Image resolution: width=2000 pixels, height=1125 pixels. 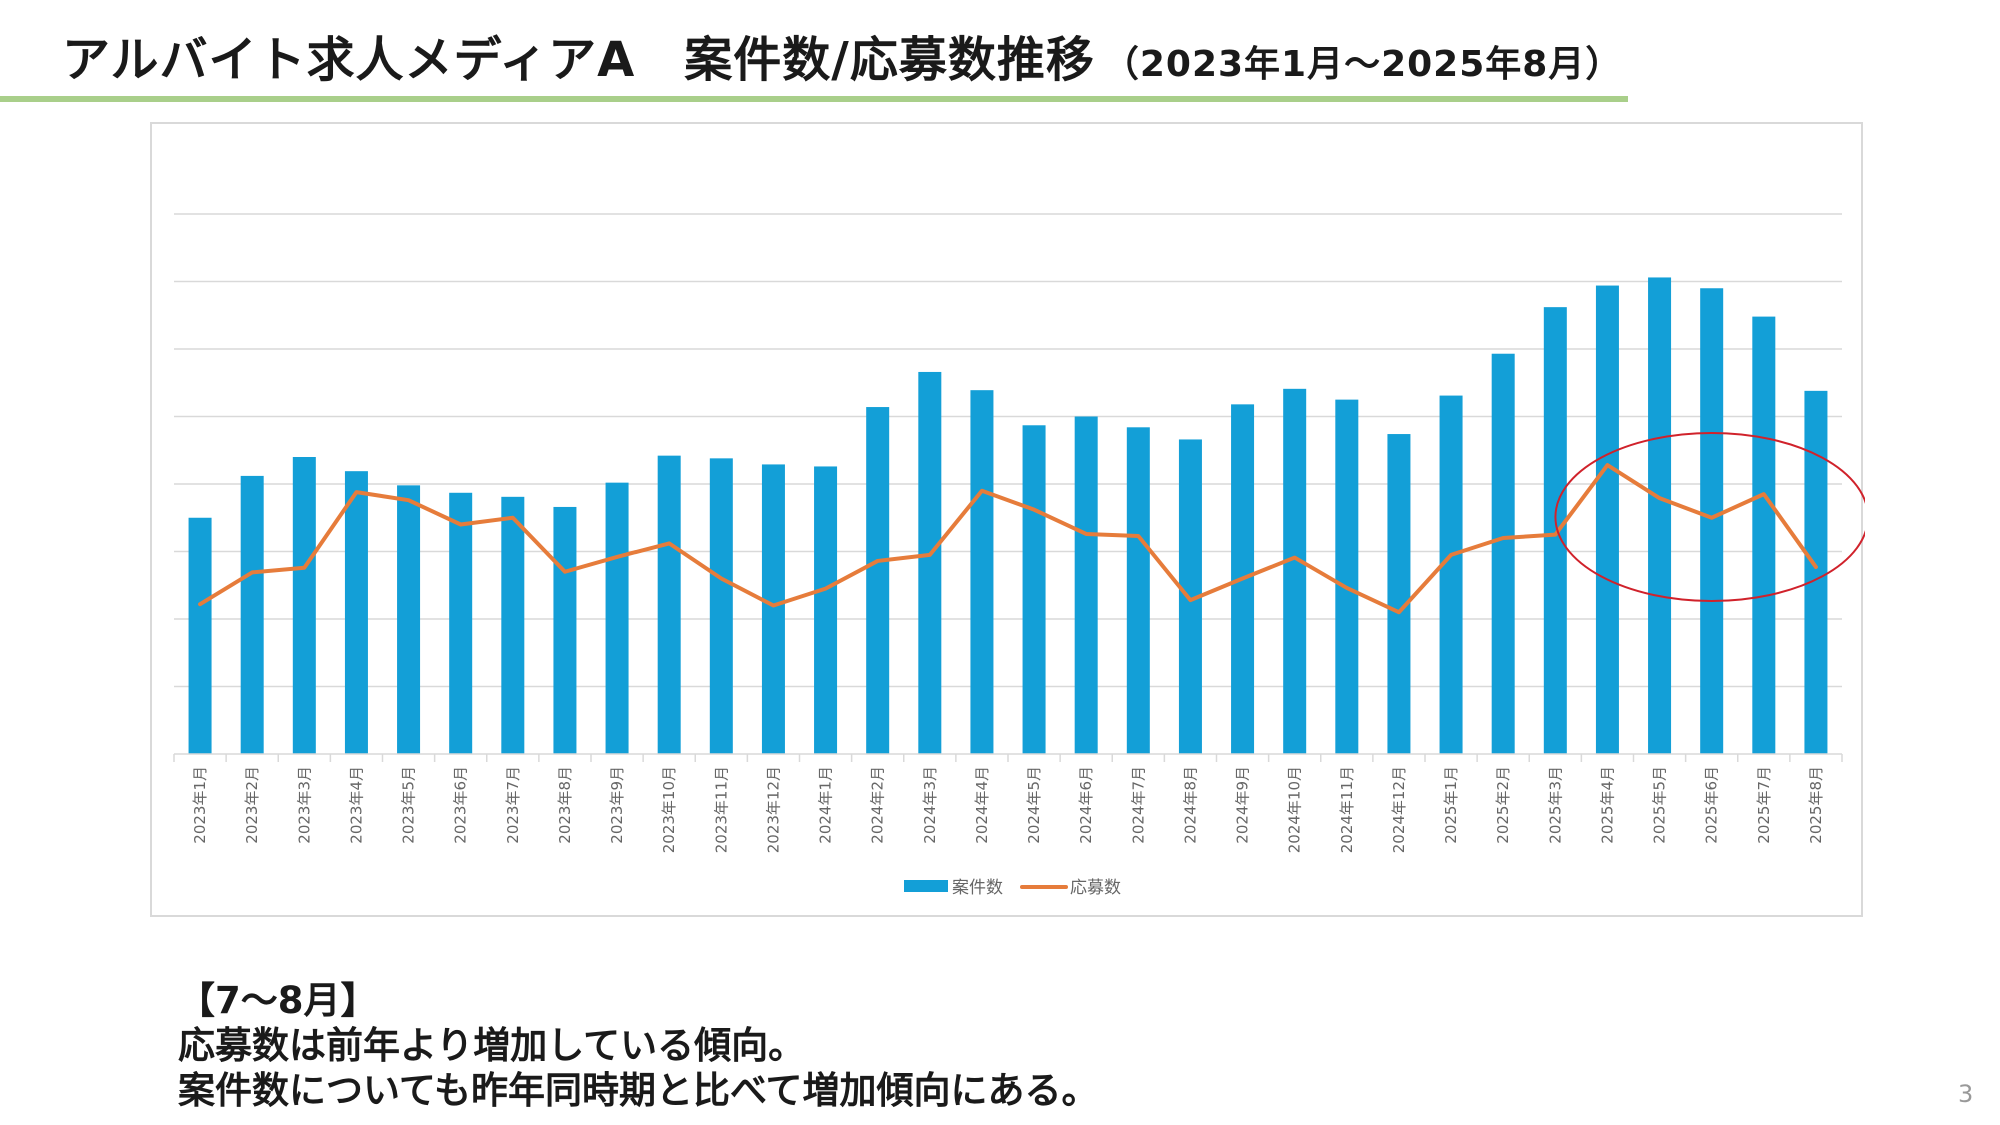 I want to click on bar-2023年1月, so click(x=200, y=635).